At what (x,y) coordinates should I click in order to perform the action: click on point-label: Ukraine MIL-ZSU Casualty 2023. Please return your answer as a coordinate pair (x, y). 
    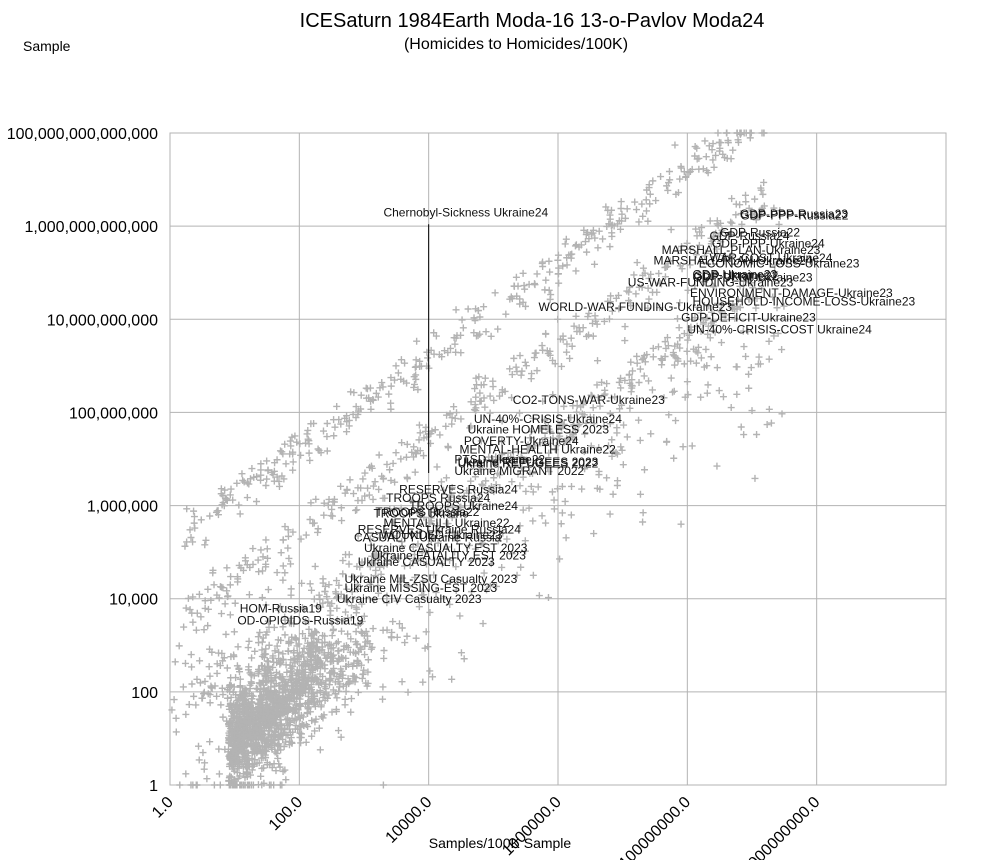
    Looking at the image, I should click on (431, 579).